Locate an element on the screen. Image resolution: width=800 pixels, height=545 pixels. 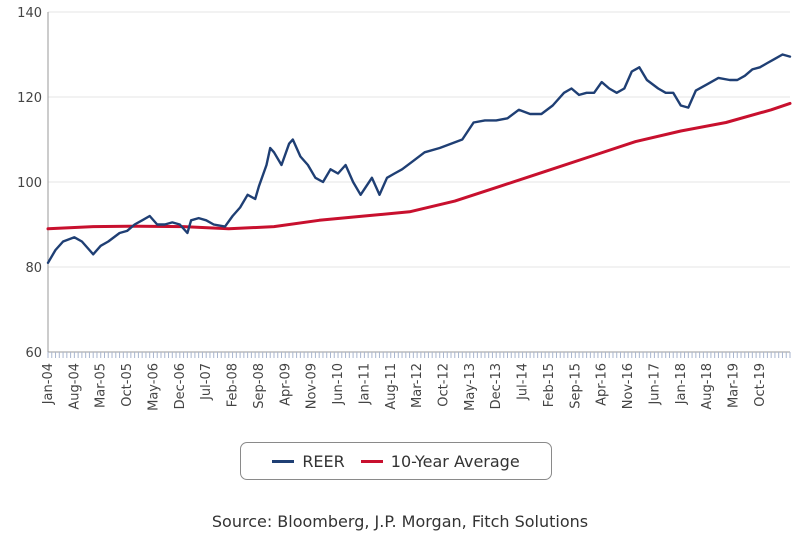
x-tick-label: Aug-11 is located at coordinates (391, 386).